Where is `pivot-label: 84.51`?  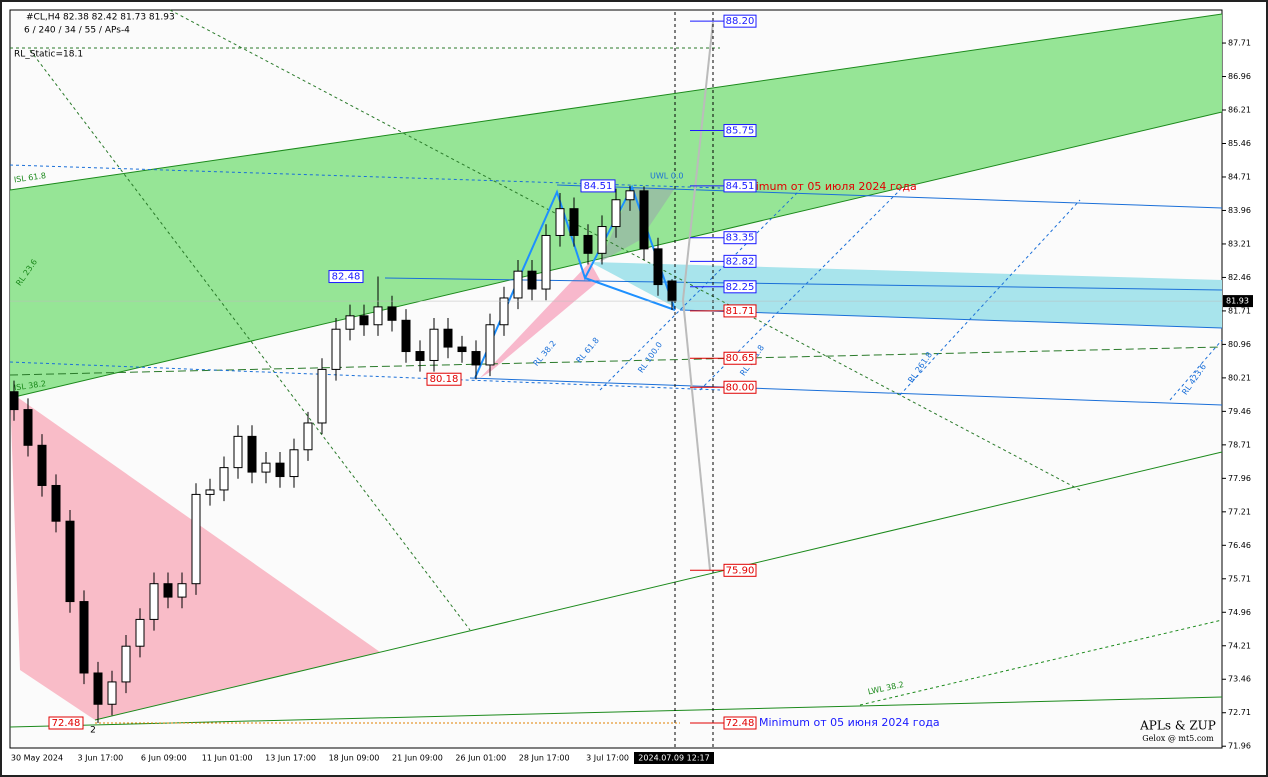
pivot-label: 84.51 is located at coordinates (598, 186).